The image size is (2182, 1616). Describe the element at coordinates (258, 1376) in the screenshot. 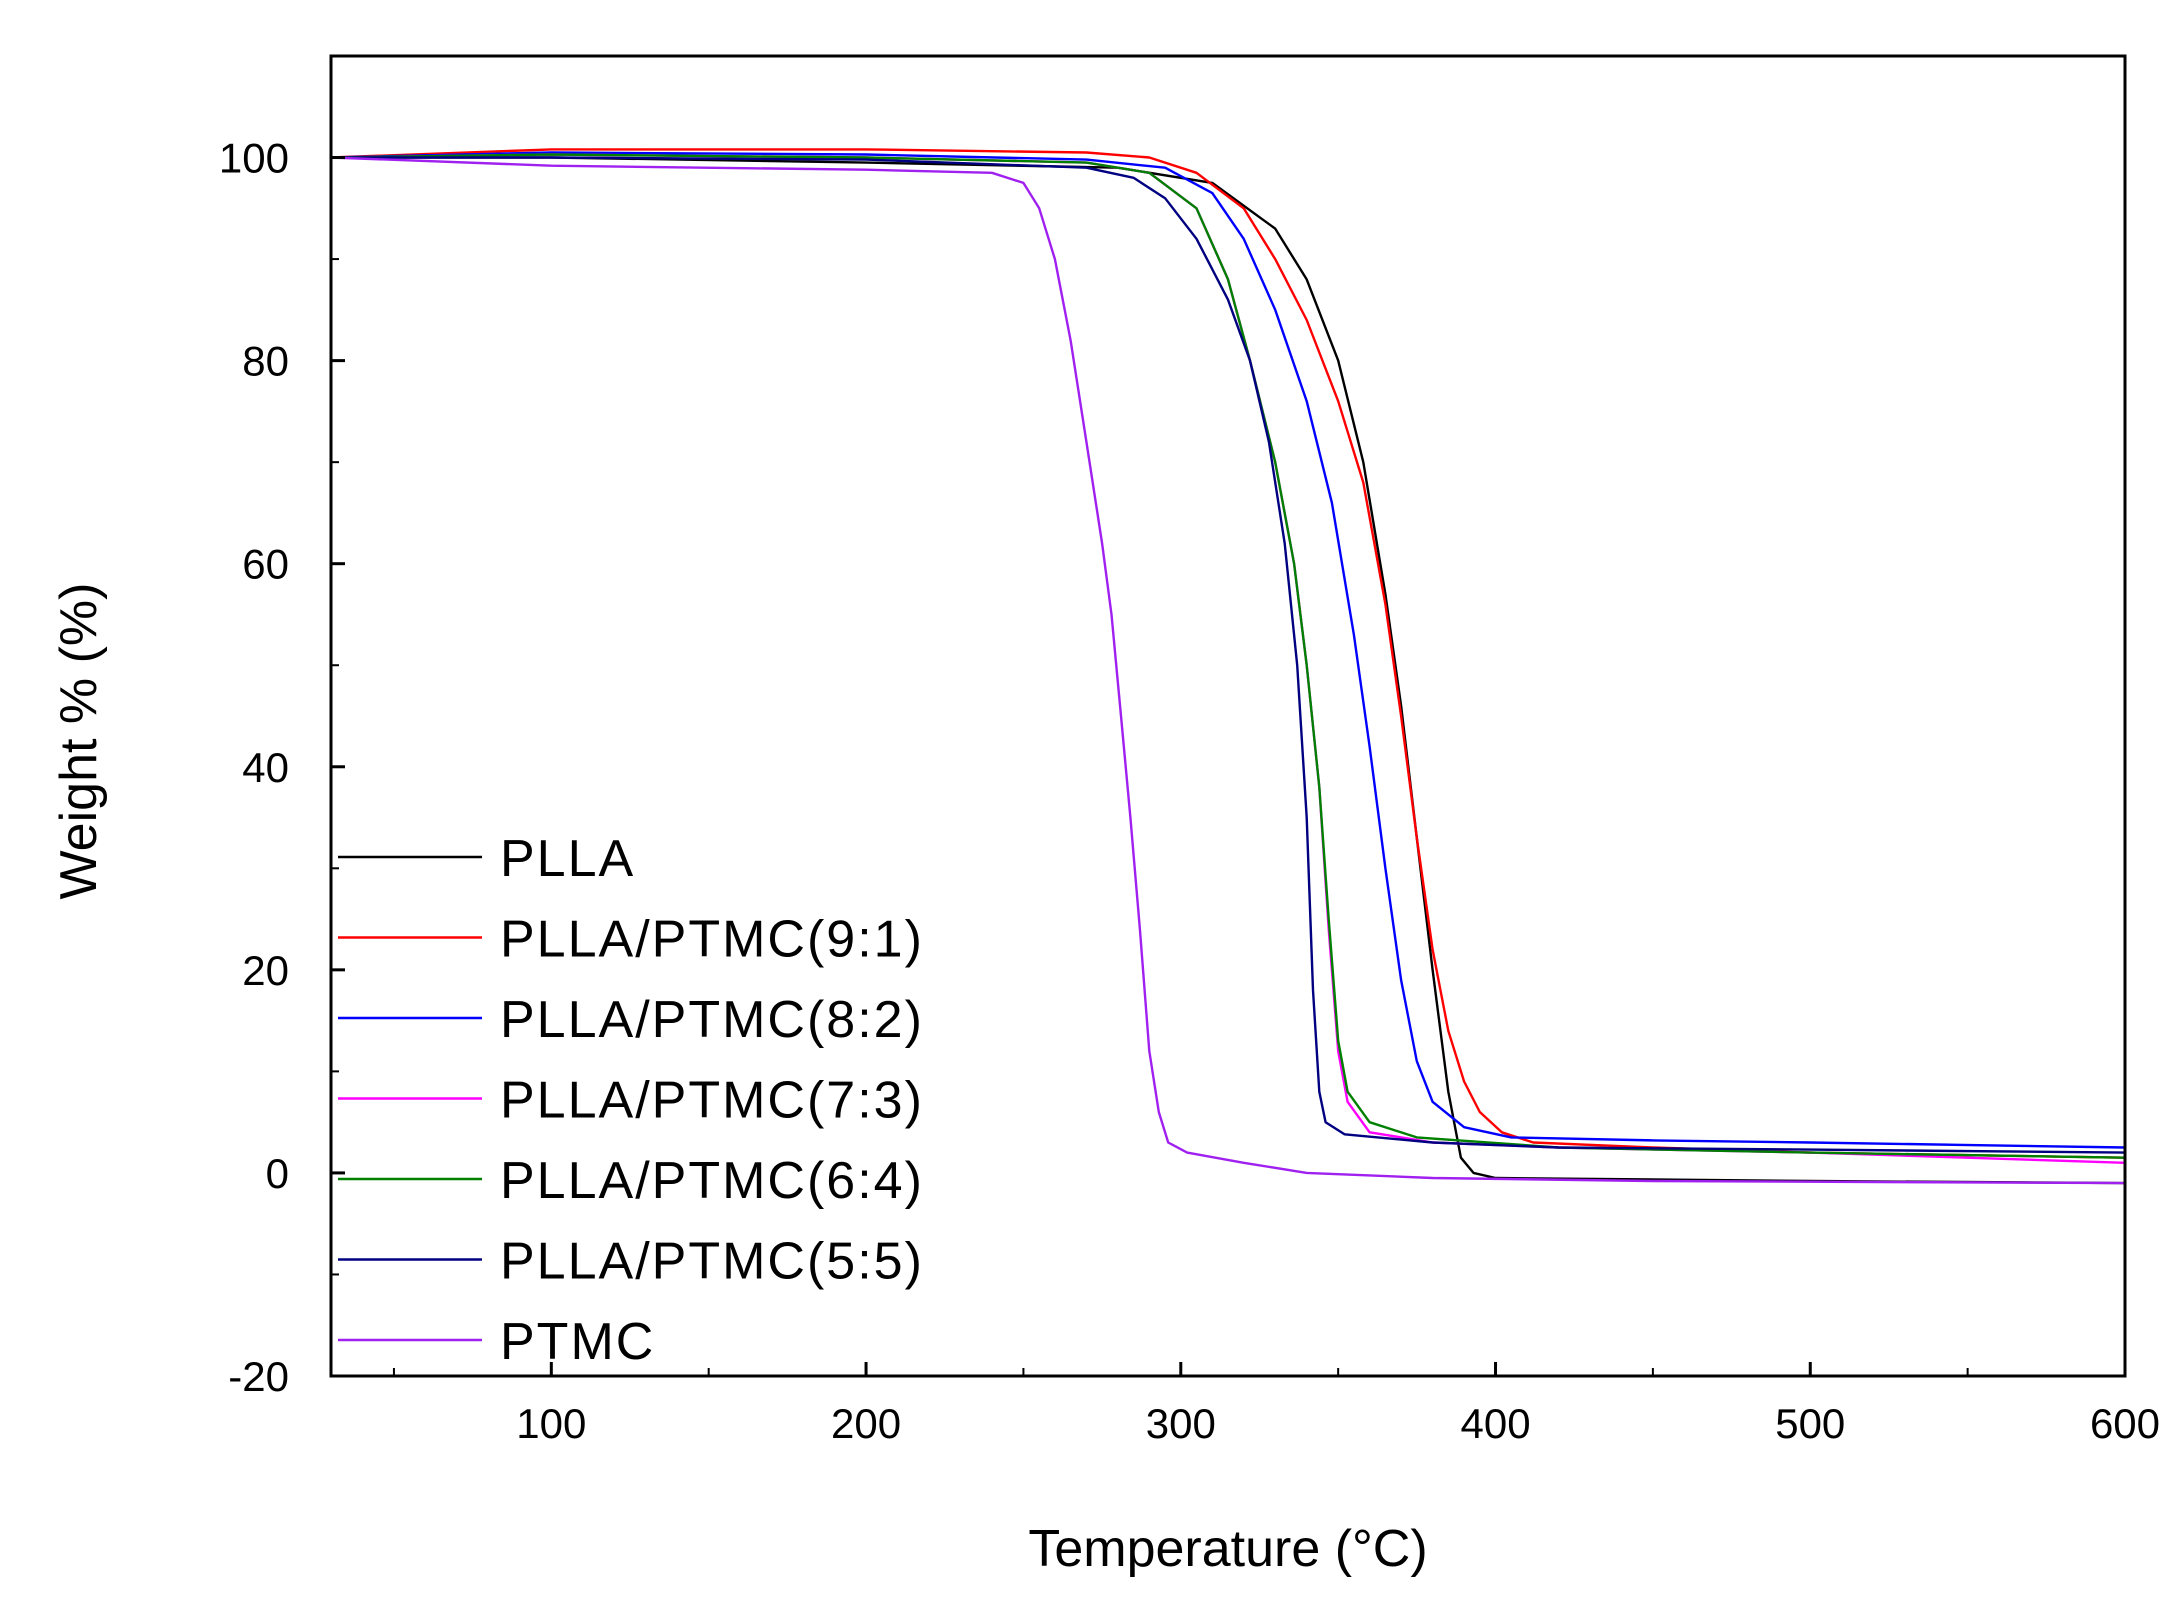

I see `y-tick-label--20: -20` at that location.